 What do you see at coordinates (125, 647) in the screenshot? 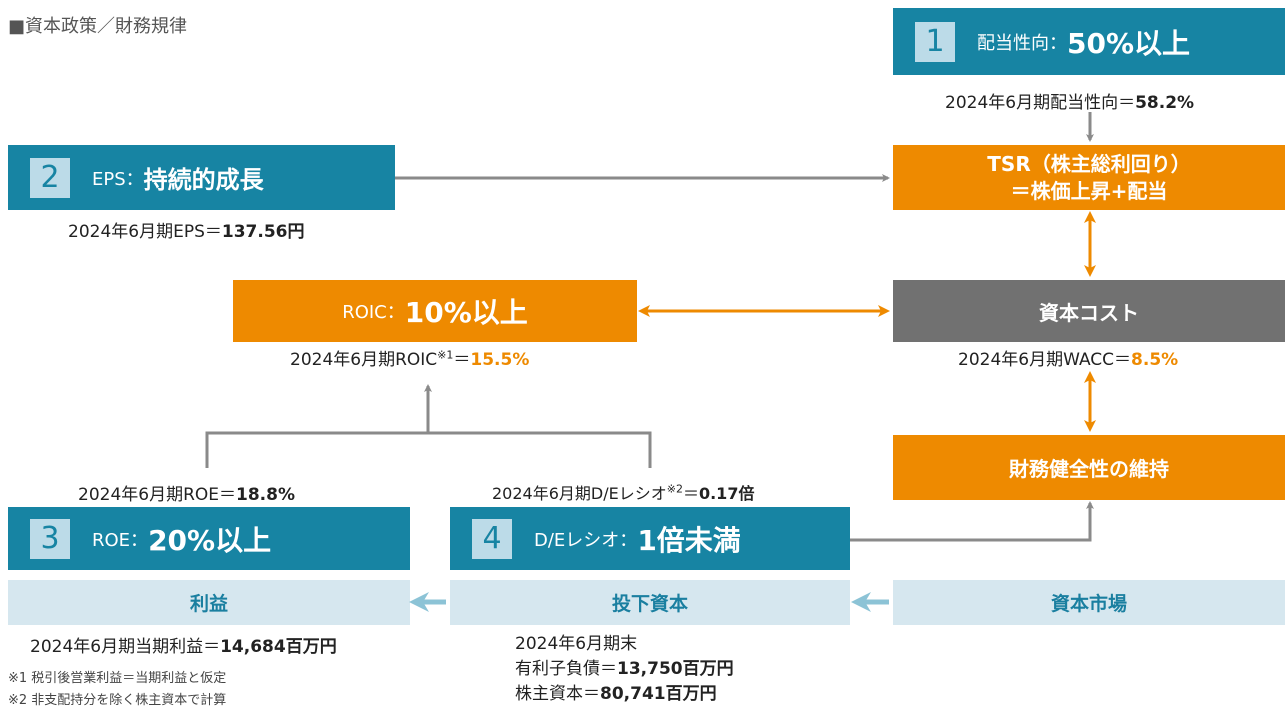
I see `result-text: 2024年6月期当期利益＝` at bounding box center [125, 647].